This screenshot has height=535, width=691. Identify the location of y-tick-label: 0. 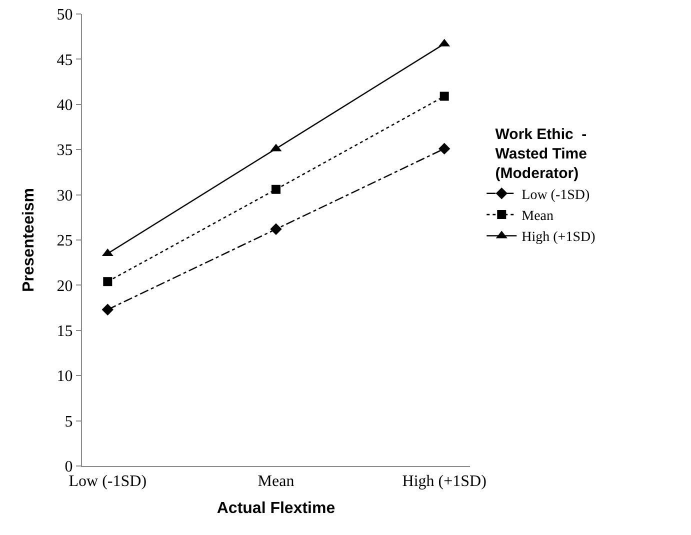
(68, 467).